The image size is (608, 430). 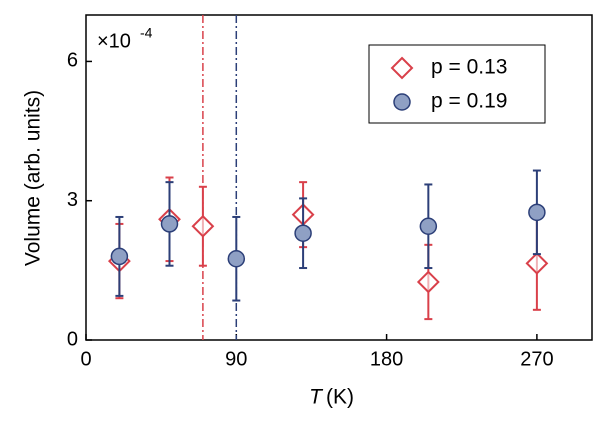 What do you see at coordinates (469, 101) in the screenshot?
I see `legend-label: p = 0.19` at bounding box center [469, 101].